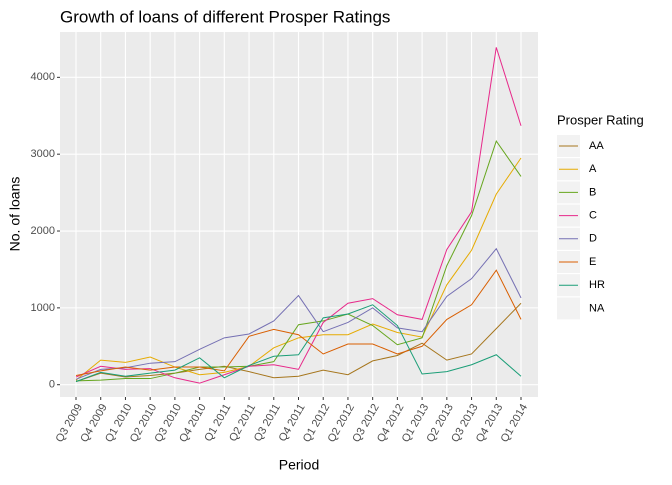  What do you see at coordinates (43, 231) in the screenshot?
I see `y-tick-label: 2000` at bounding box center [43, 231].